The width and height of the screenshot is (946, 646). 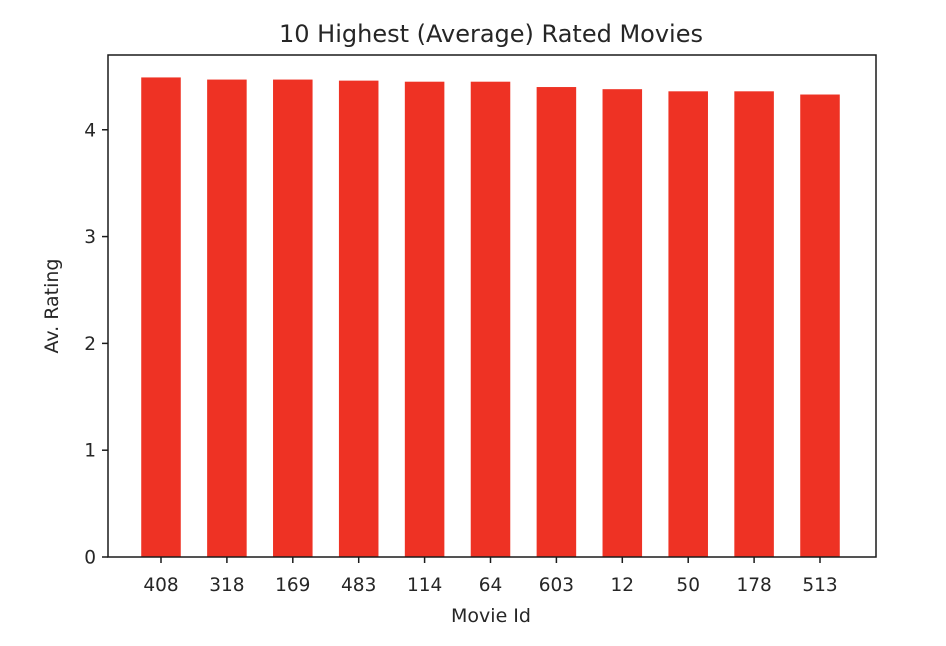 What do you see at coordinates (90, 130) in the screenshot?
I see `y-tick-label: 4` at bounding box center [90, 130].